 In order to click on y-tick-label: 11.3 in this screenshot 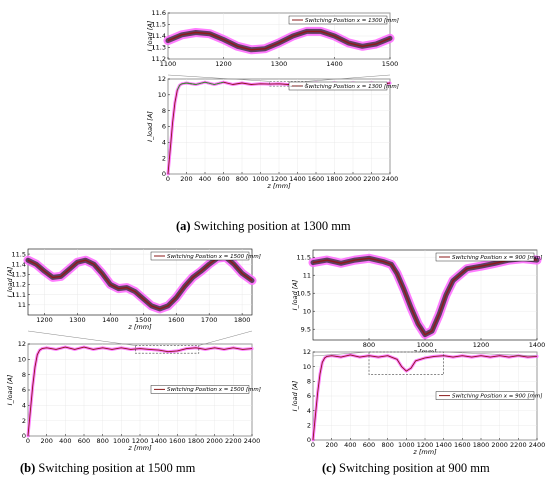, I will do `click(19, 275)`.